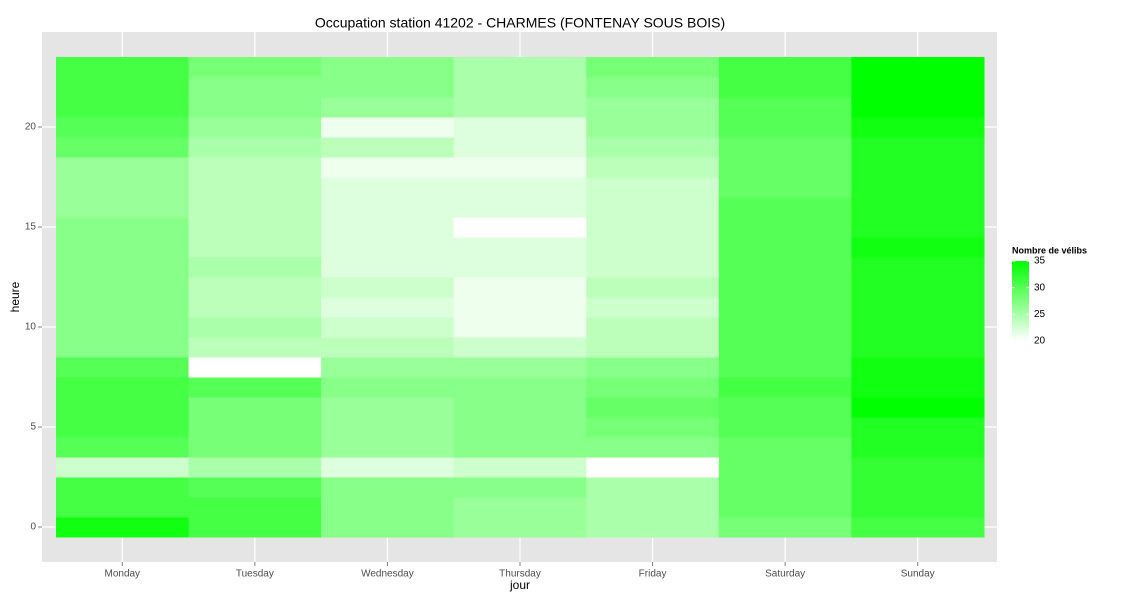 The height and width of the screenshot is (600, 1125). I want to click on y-tick-label: 5, so click(33, 427).